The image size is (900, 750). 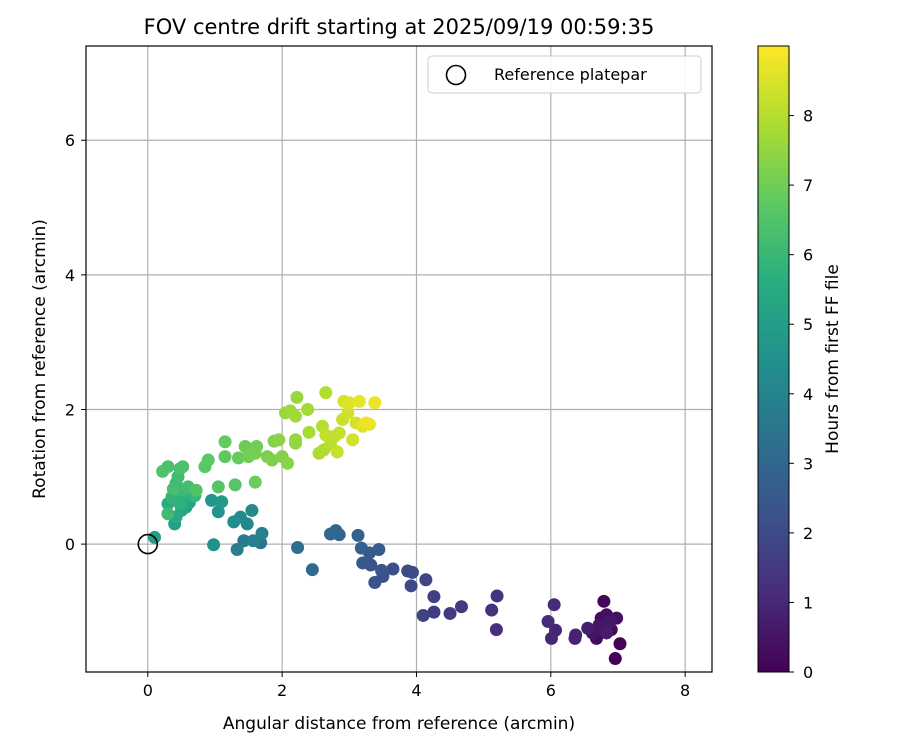 I want to click on colorbar-tick-label: 5, so click(x=808, y=324).